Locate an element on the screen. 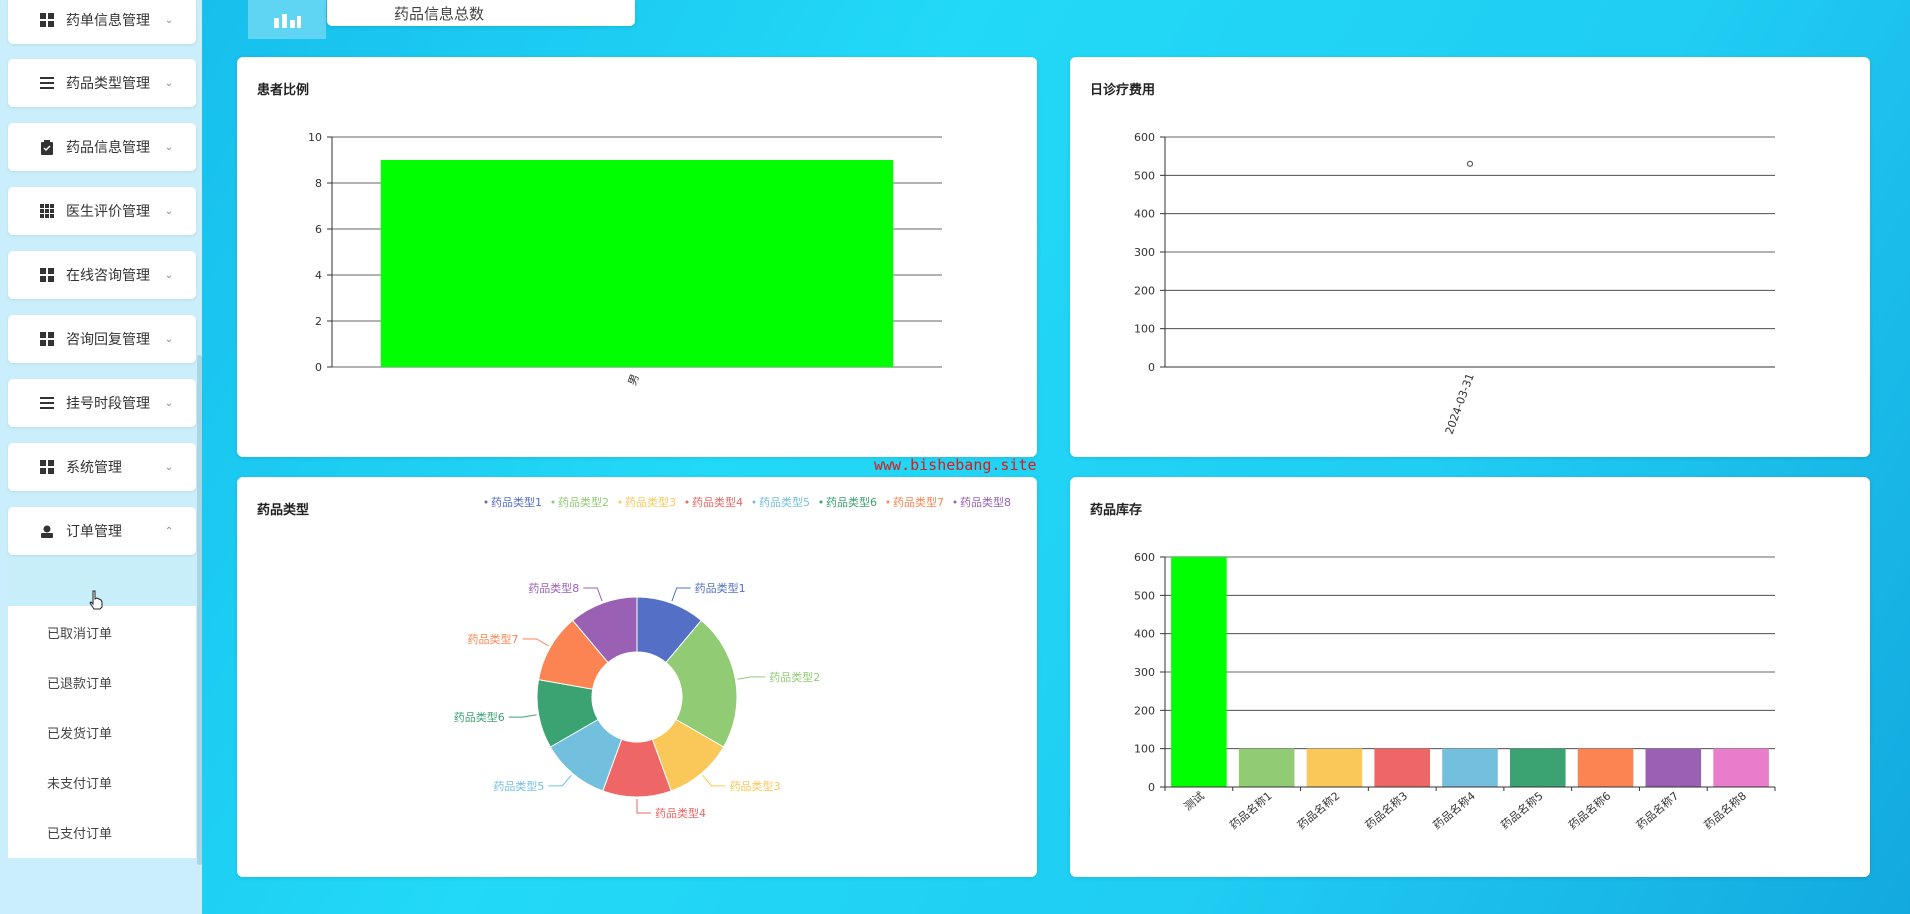 The image size is (1910, 914). menu-item-label: 系统管理 is located at coordinates (94, 468).